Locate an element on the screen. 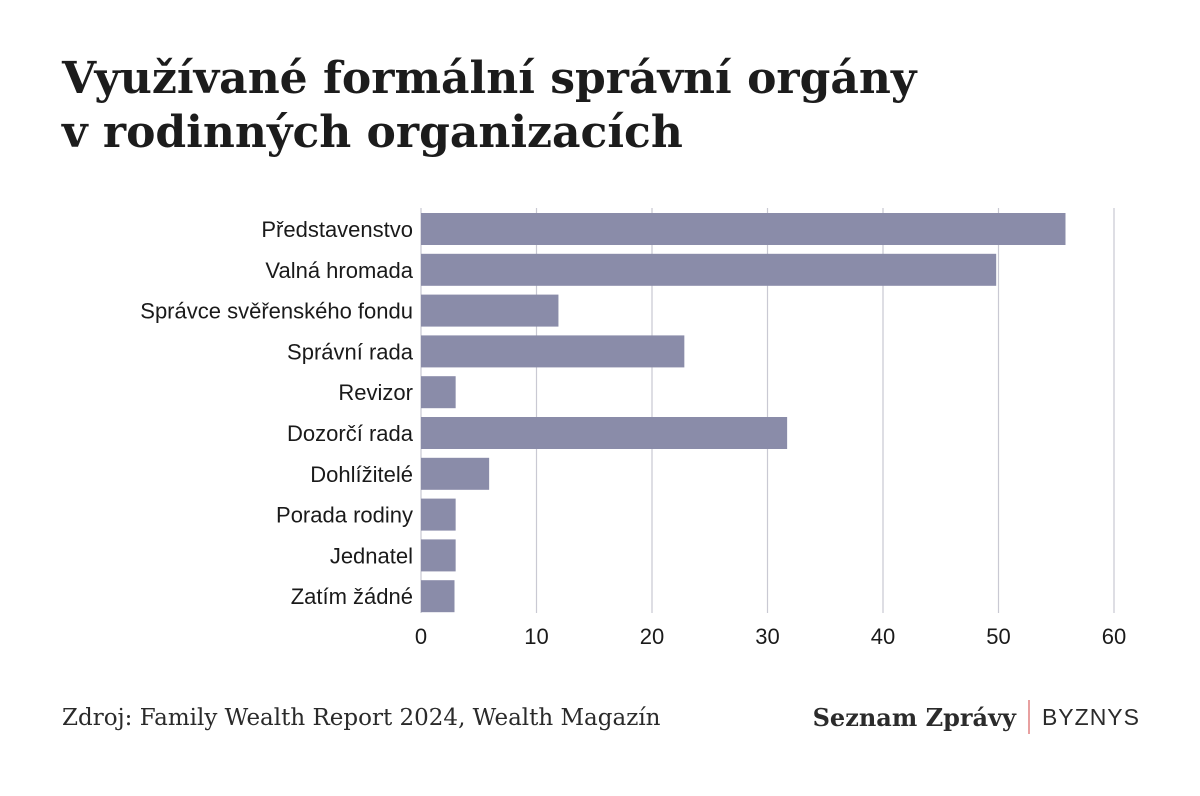 The width and height of the screenshot is (1200, 796). category-label: Správní rada is located at coordinates (350, 351).